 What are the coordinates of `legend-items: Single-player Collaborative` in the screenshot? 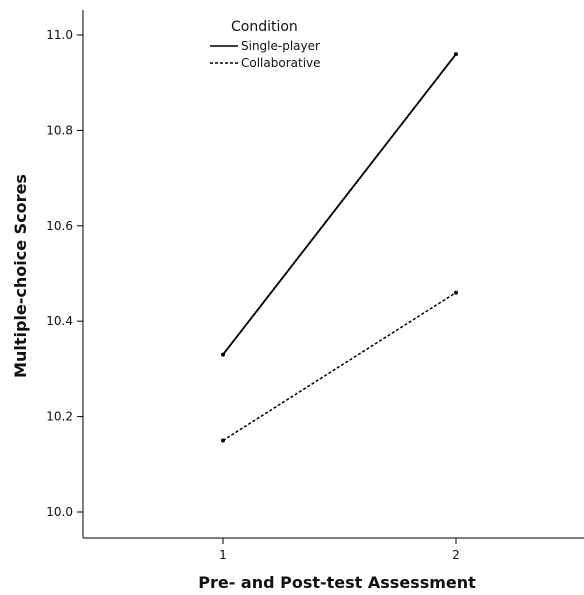 It's located at (265, 54).